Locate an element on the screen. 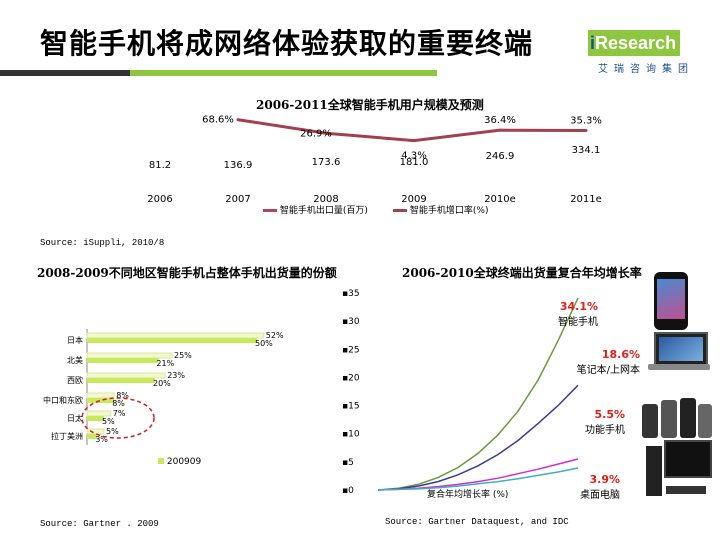  bar-200809-label: 25% is located at coordinates (183, 355).